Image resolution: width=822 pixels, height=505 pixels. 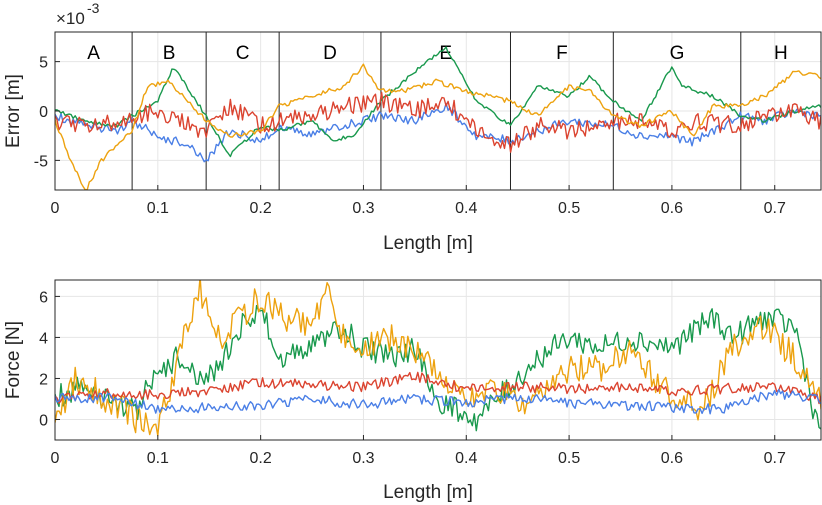 What do you see at coordinates (243, 53) in the screenshot?
I see `segment-label-c: C` at bounding box center [243, 53].